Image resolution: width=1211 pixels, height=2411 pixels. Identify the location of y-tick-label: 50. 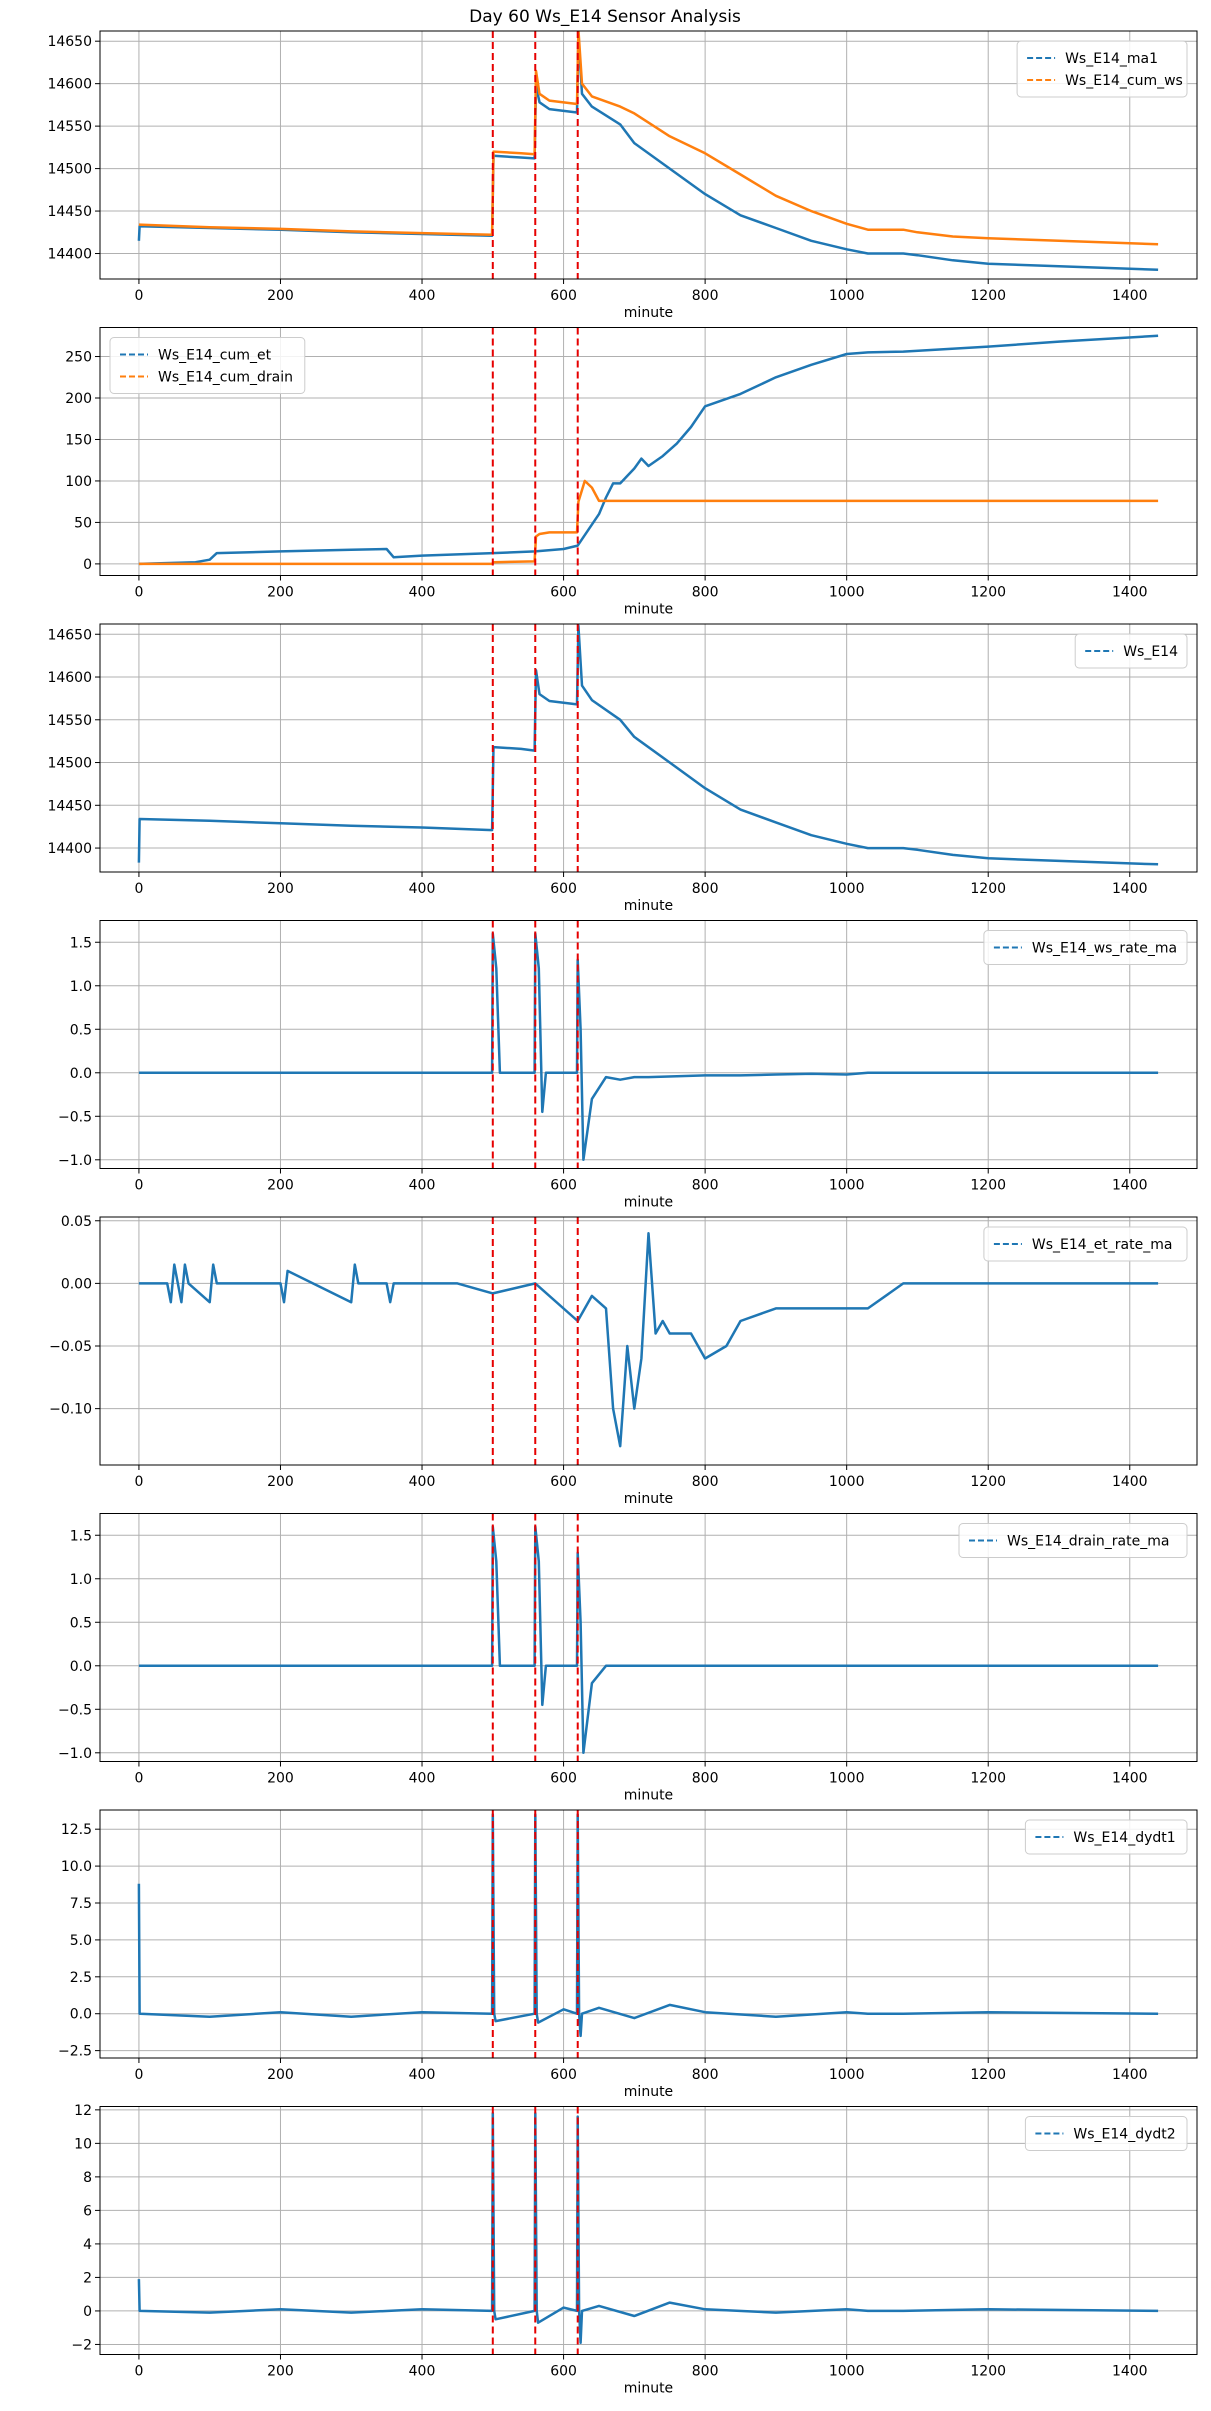
(83, 523).